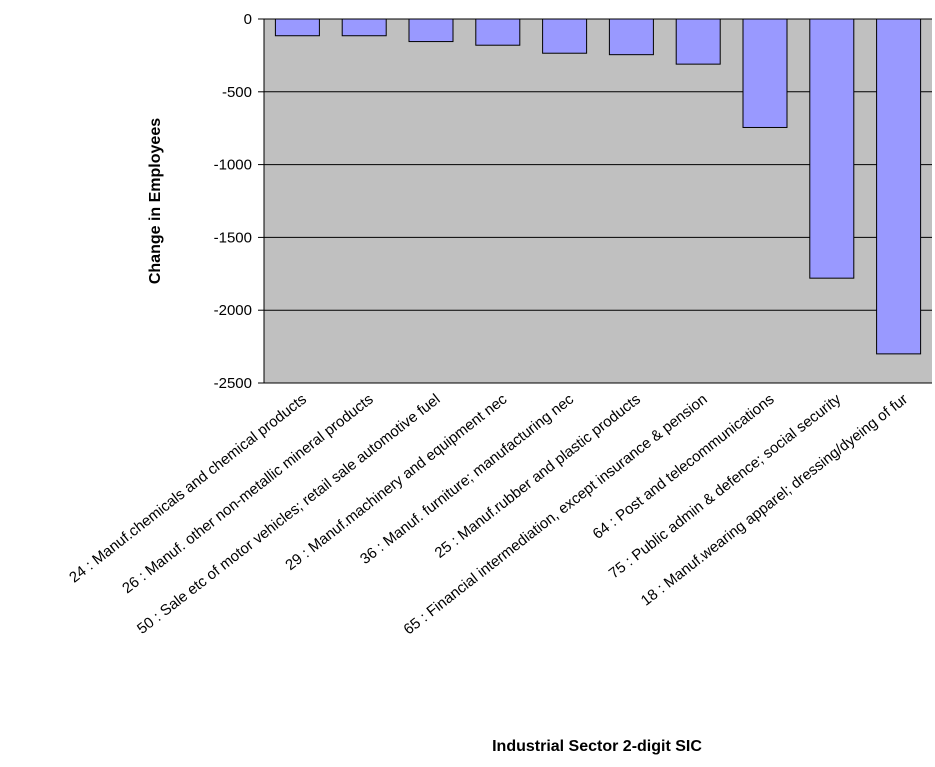 This screenshot has height=767, width=935. What do you see at coordinates (597, 746) in the screenshot?
I see `x-axis-title: Industrial Sector 2-digit SIC` at bounding box center [597, 746].